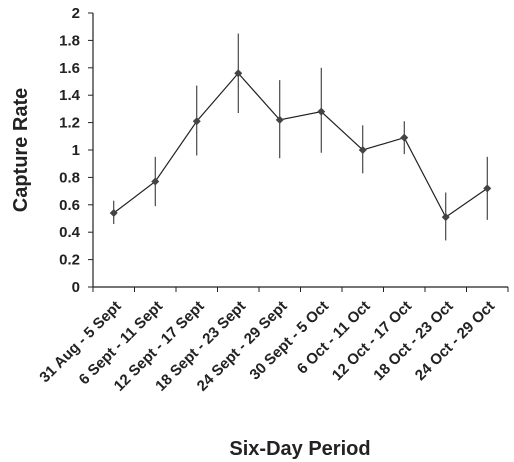 The height and width of the screenshot is (462, 514). I want to click on y-tick-label: 1, so click(76, 150).